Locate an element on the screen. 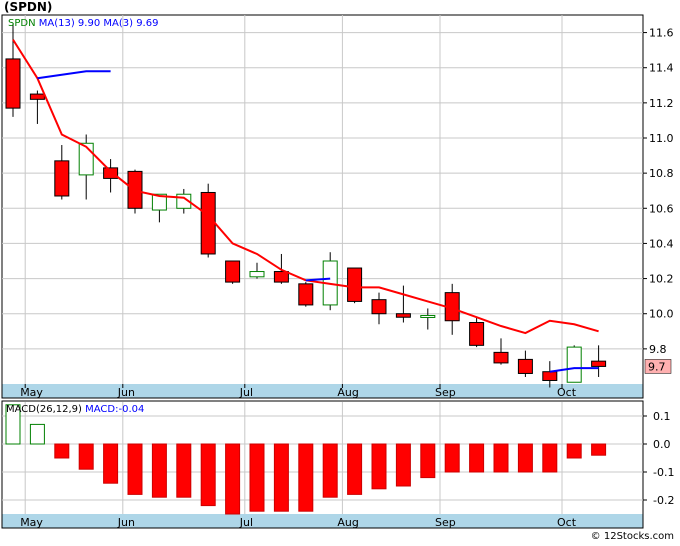 This screenshot has height=546, width=680. last-price-badge is located at coordinates (658, 366).